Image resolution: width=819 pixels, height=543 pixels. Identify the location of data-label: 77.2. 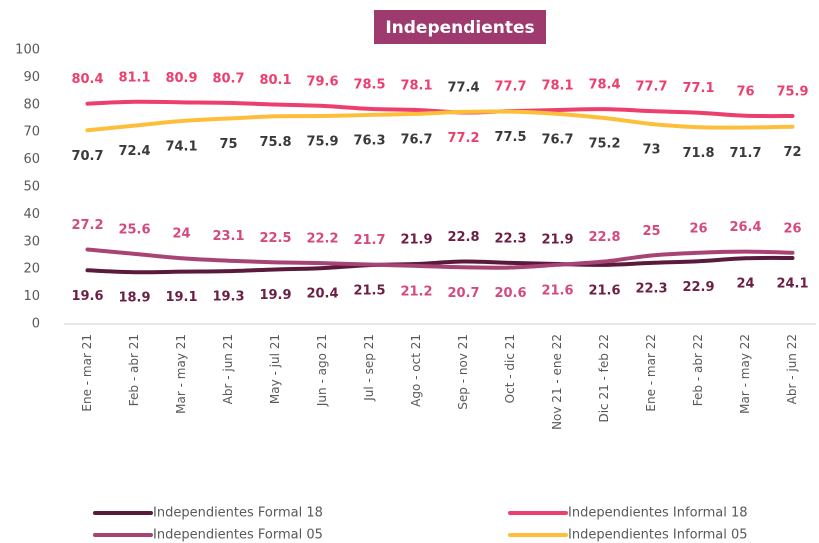
(463, 138).